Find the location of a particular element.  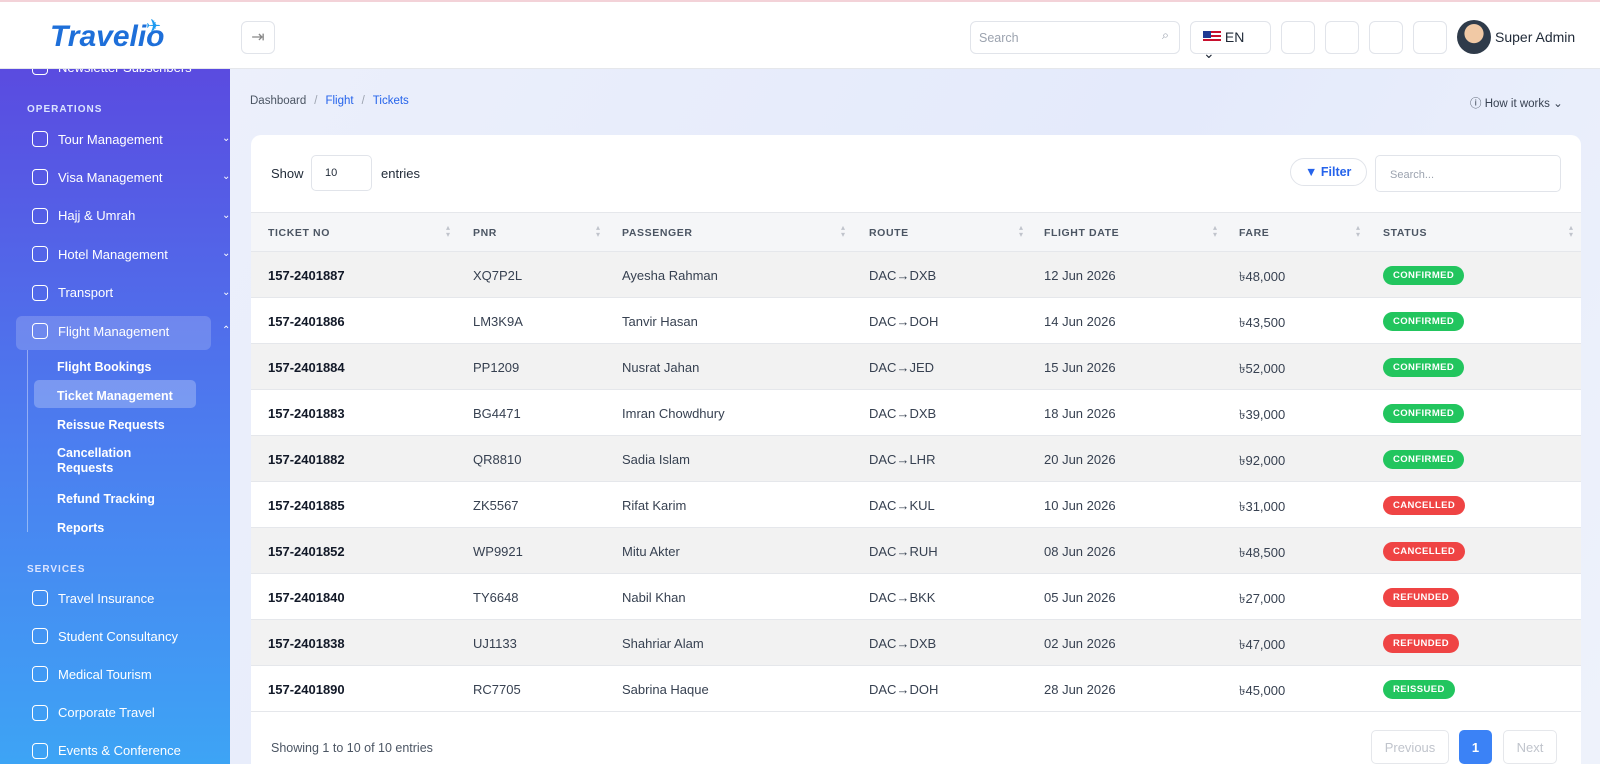

table-cell: Imran Chowdhury is located at coordinates (673, 413).